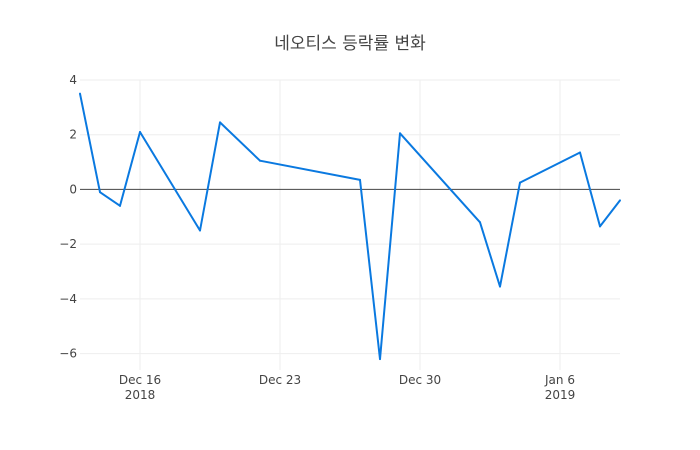 The width and height of the screenshot is (700, 450). What do you see at coordinates (73, 135) in the screenshot?
I see `y-tick-label: 2` at bounding box center [73, 135].